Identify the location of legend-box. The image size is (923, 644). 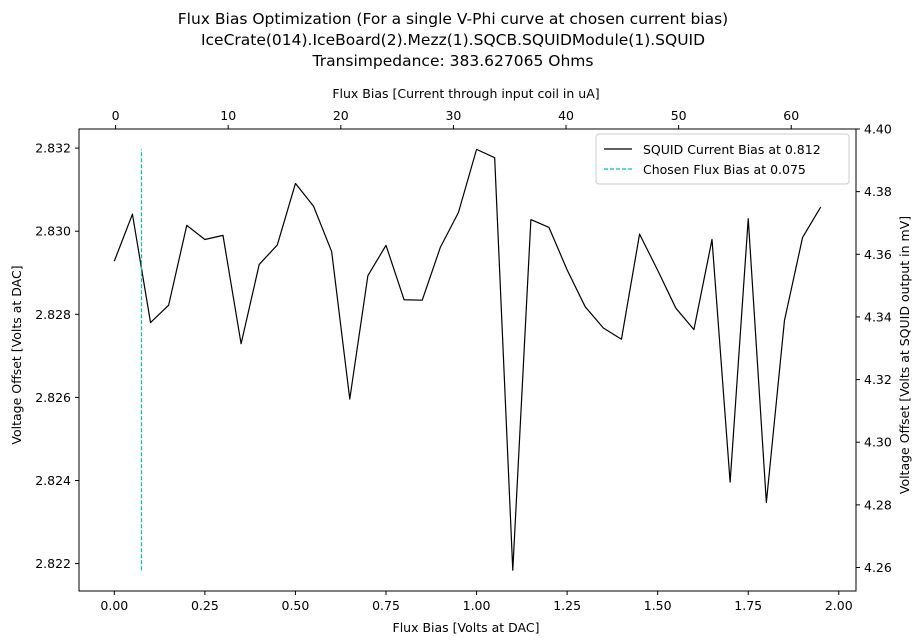
(722, 159).